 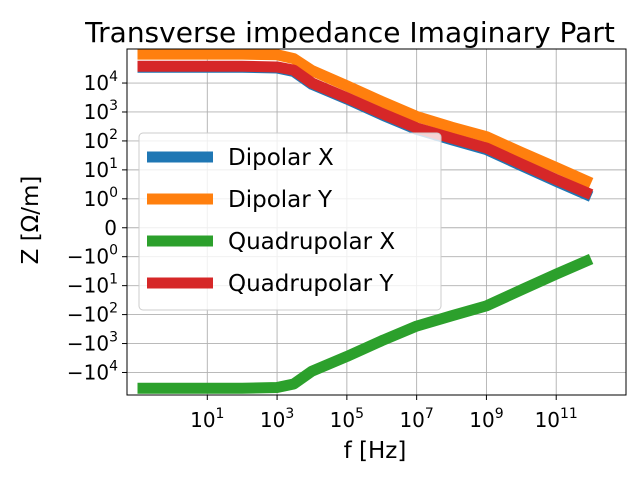 I want to click on x-tick-label: 10¹¹, so click(x=556, y=419).